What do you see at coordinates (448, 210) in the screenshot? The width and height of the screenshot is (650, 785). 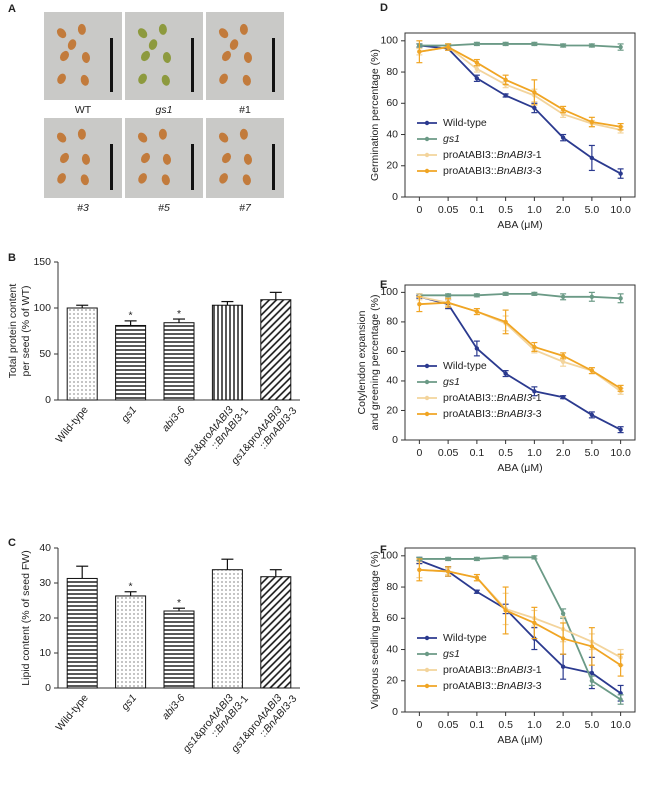 I see `x-tick-label: 0.05` at bounding box center [448, 210].